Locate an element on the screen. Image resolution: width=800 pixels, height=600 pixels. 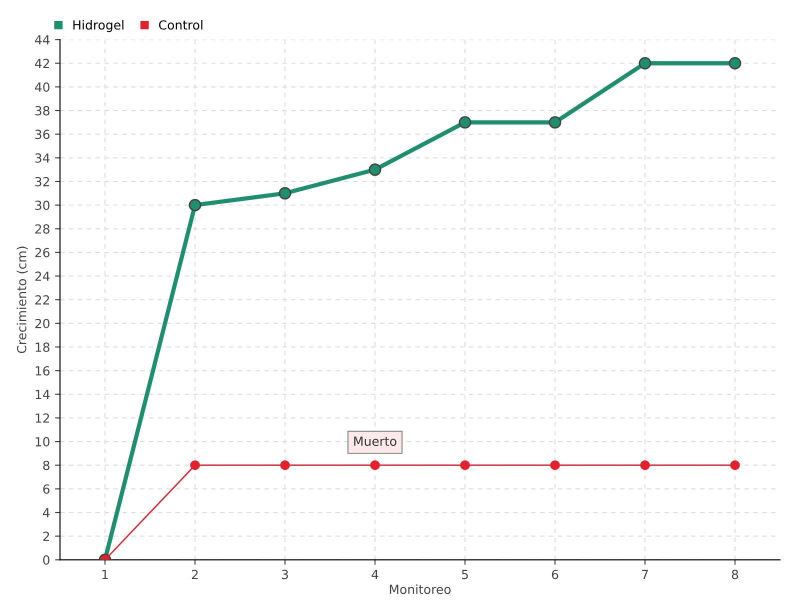
x-tick-label: 8 is located at coordinates (735, 575).